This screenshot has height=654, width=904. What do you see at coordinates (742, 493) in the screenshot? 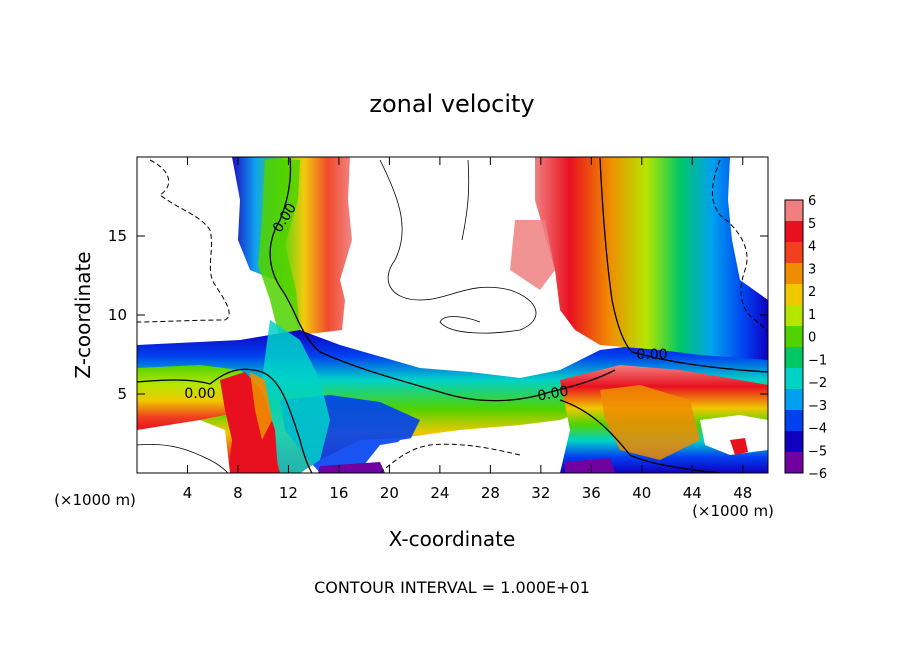
I see `x-tick-label: 48` at bounding box center [742, 493].